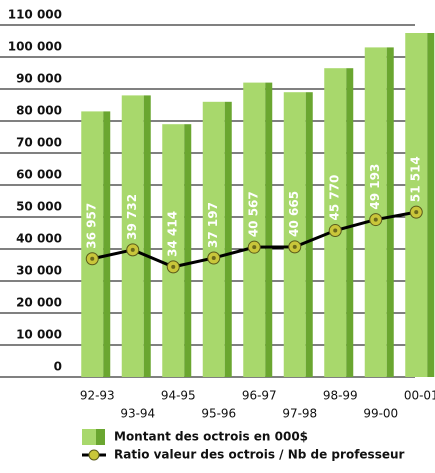 The width and height of the screenshot is (435, 473). I want to click on legend-swatch, so click(89, 437).